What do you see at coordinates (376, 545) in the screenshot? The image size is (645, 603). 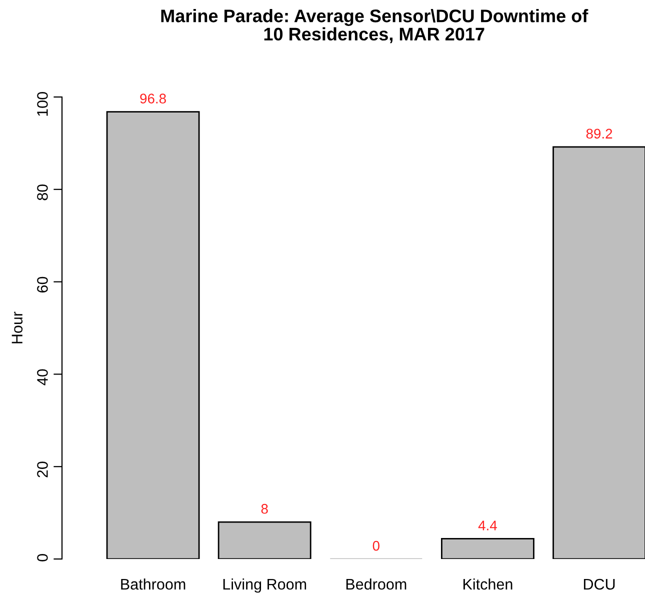 I see `data-label: 0` at bounding box center [376, 545].